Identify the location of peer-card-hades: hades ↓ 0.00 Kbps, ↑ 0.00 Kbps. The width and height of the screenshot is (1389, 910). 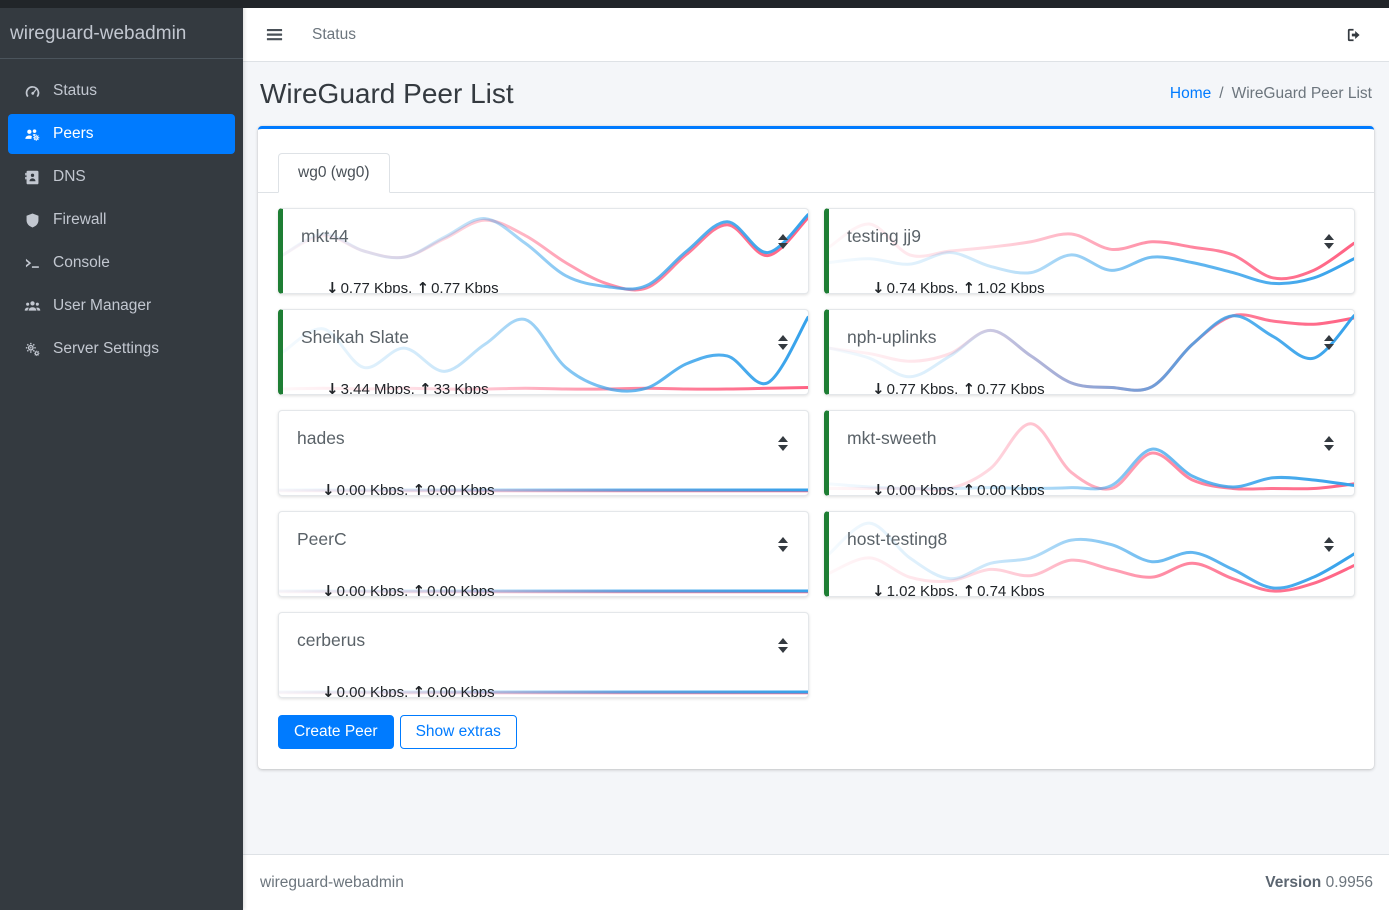
(543, 453).